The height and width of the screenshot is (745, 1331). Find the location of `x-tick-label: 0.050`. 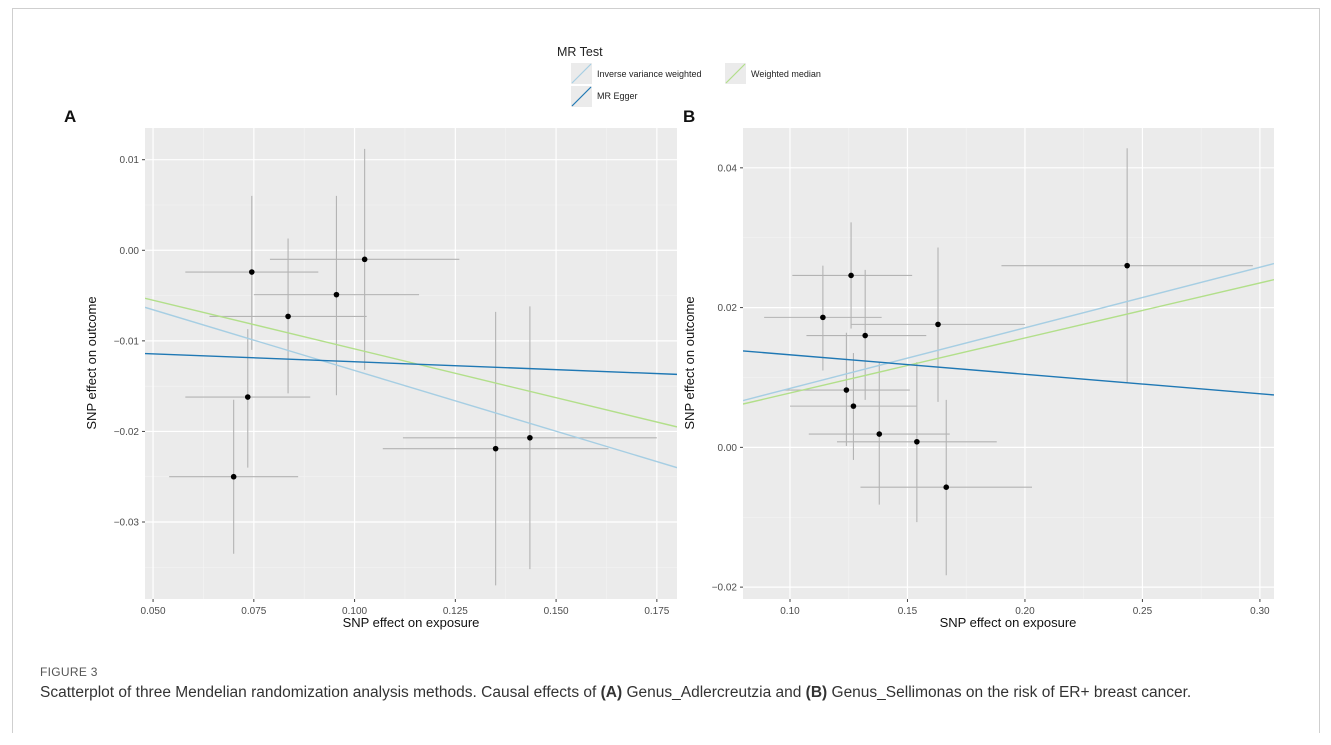

x-tick-label: 0.050 is located at coordinates (153, 611).